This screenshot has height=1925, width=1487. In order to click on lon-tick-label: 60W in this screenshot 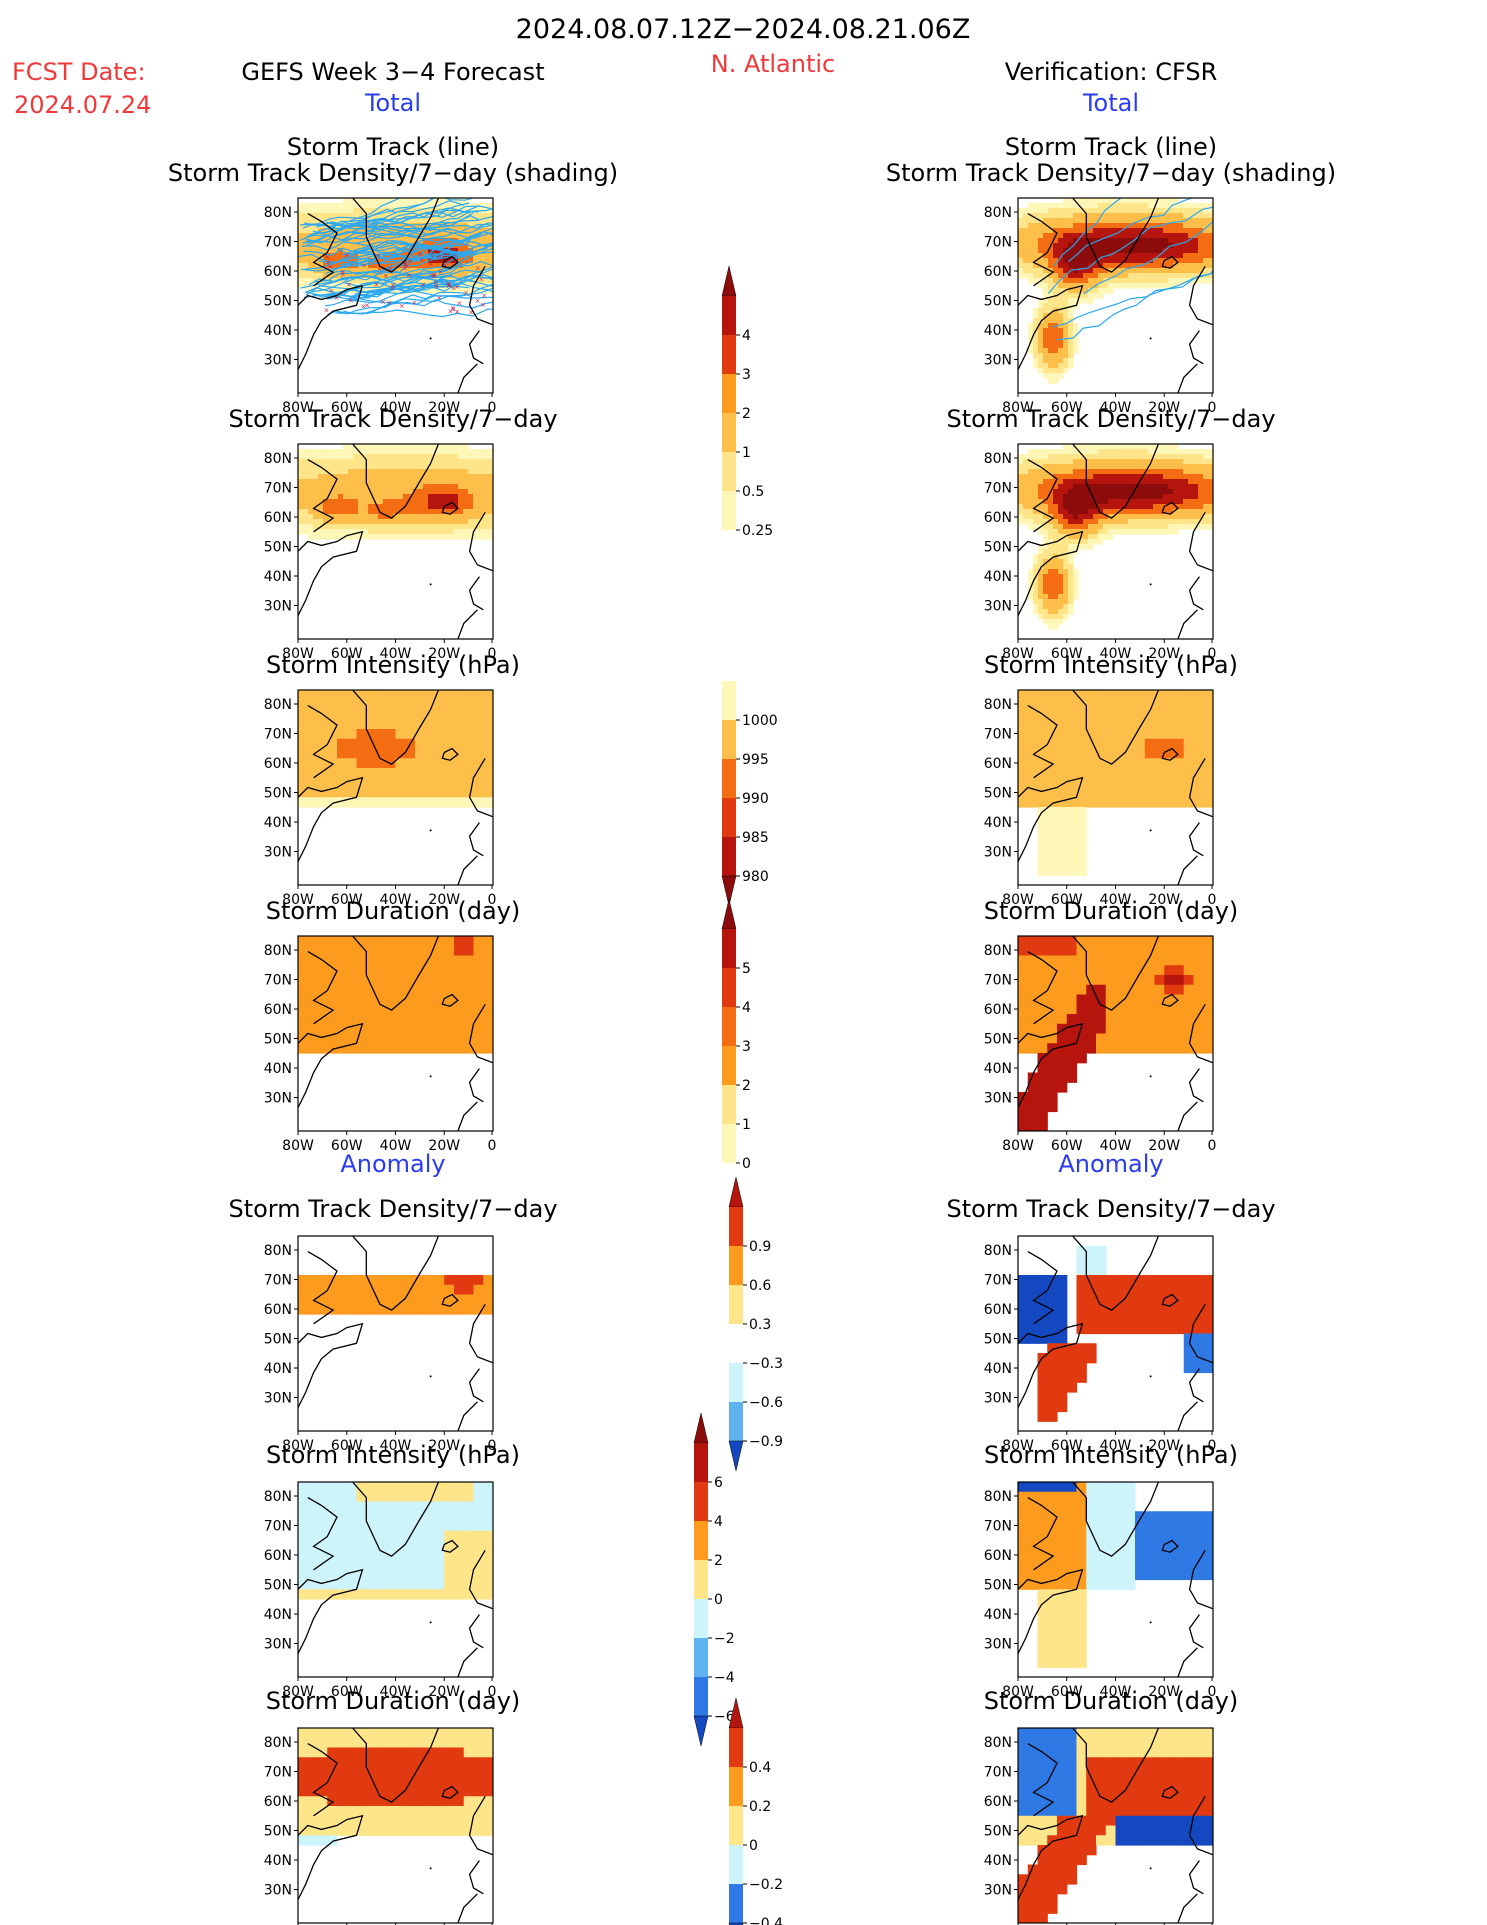, I will do `click(1067, 900)`.